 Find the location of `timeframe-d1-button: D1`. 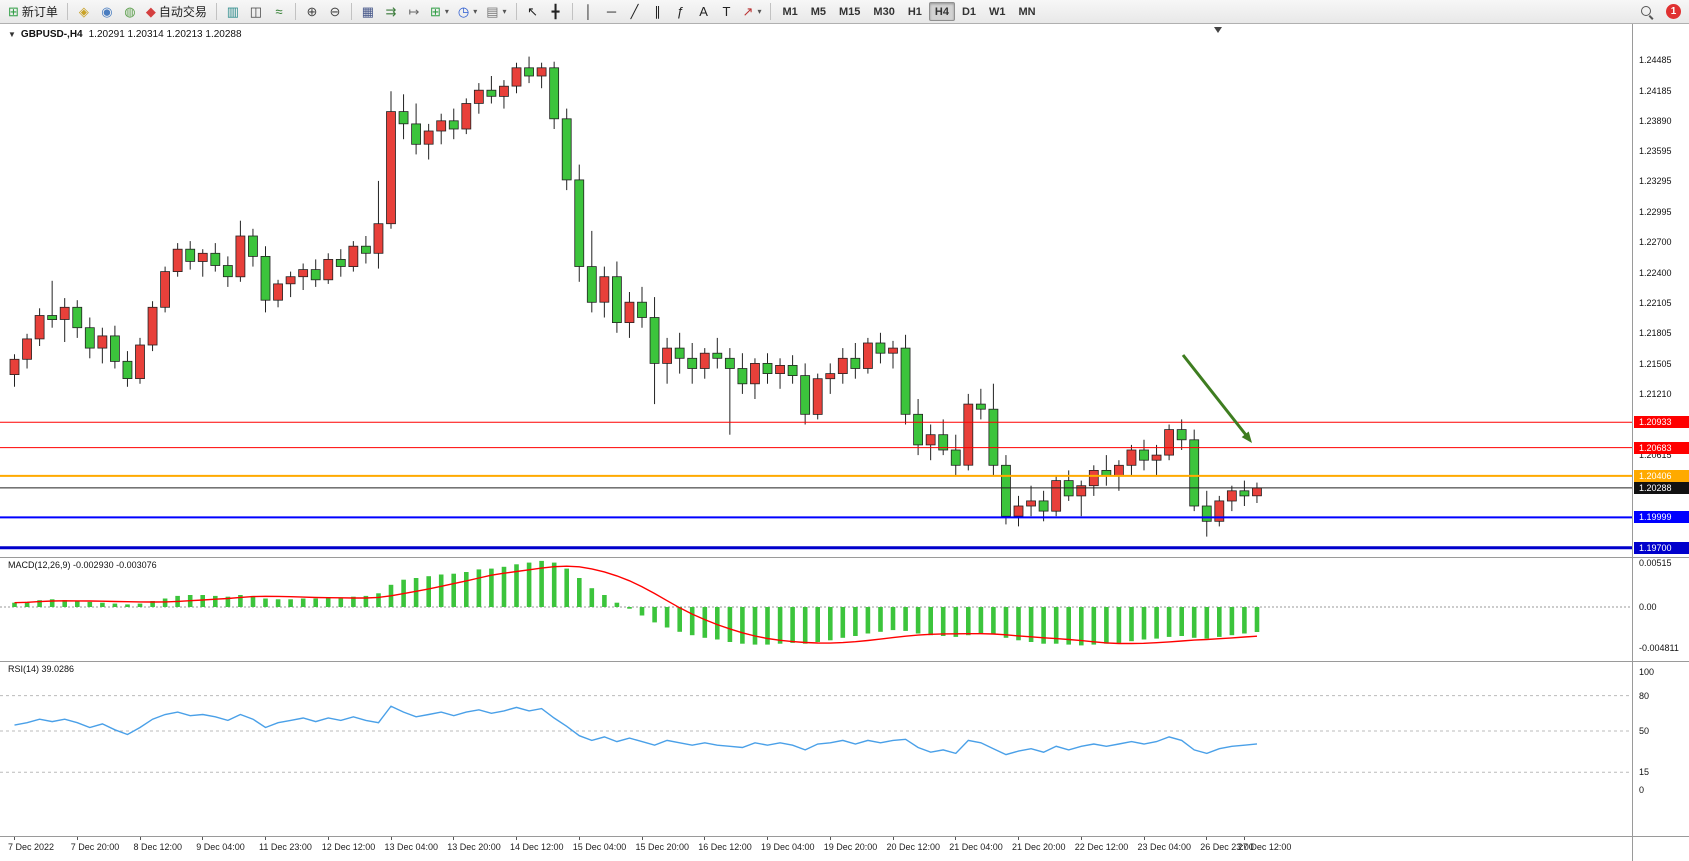

timeframe-d1-button: D1 is located at coordinates (969, 11).